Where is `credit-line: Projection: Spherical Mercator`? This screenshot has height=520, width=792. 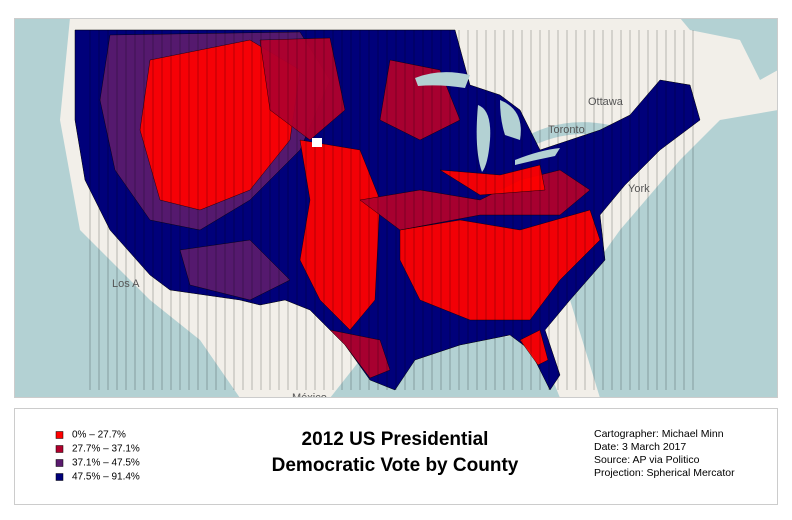 credit-line: Projection: Spherical Mercator is located at coordinates (664, 473).